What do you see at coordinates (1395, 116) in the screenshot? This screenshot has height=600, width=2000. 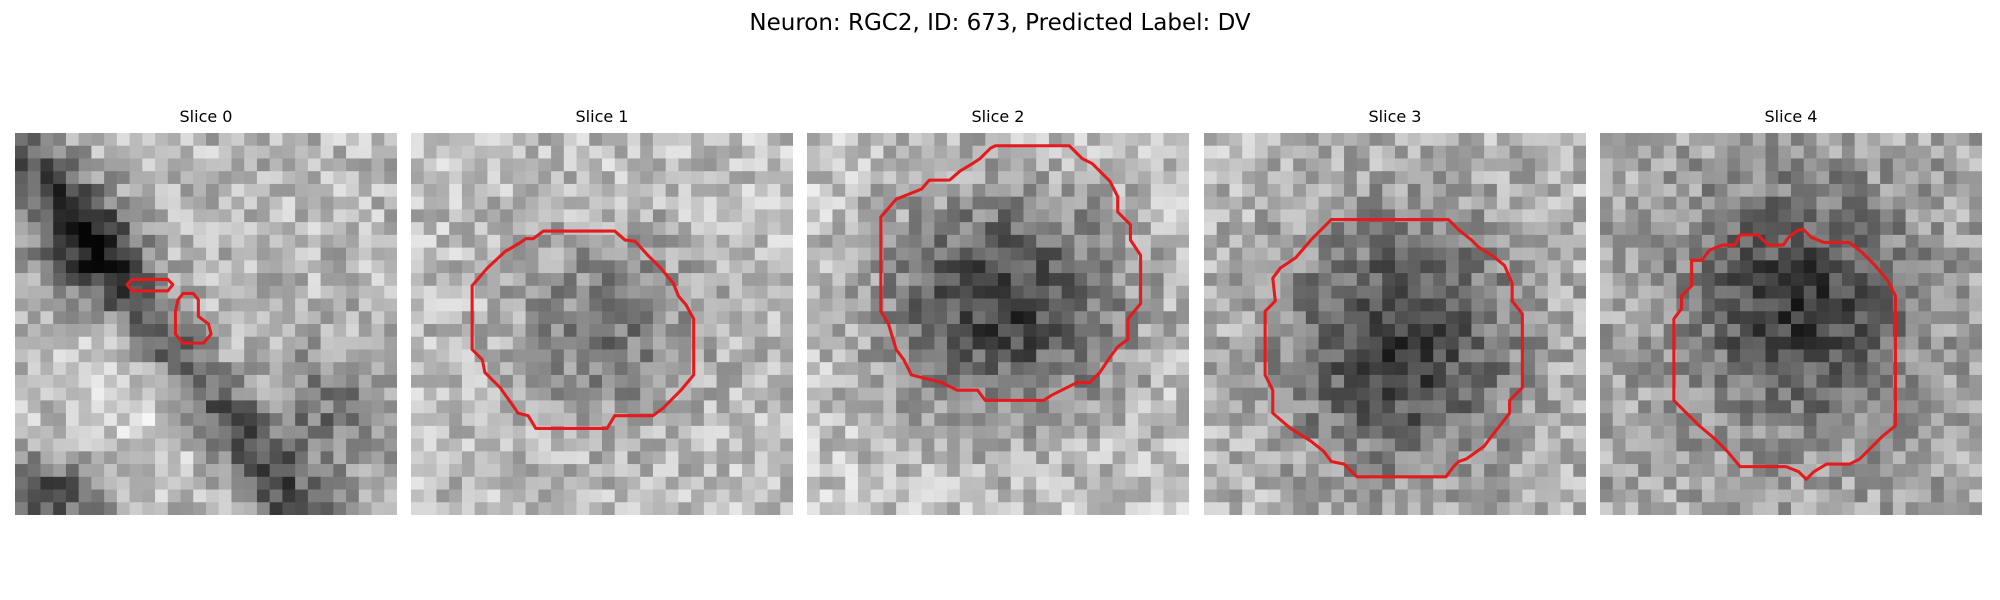 I see `slice-title-3: Slice 3` at bounding box center [1395, 116].